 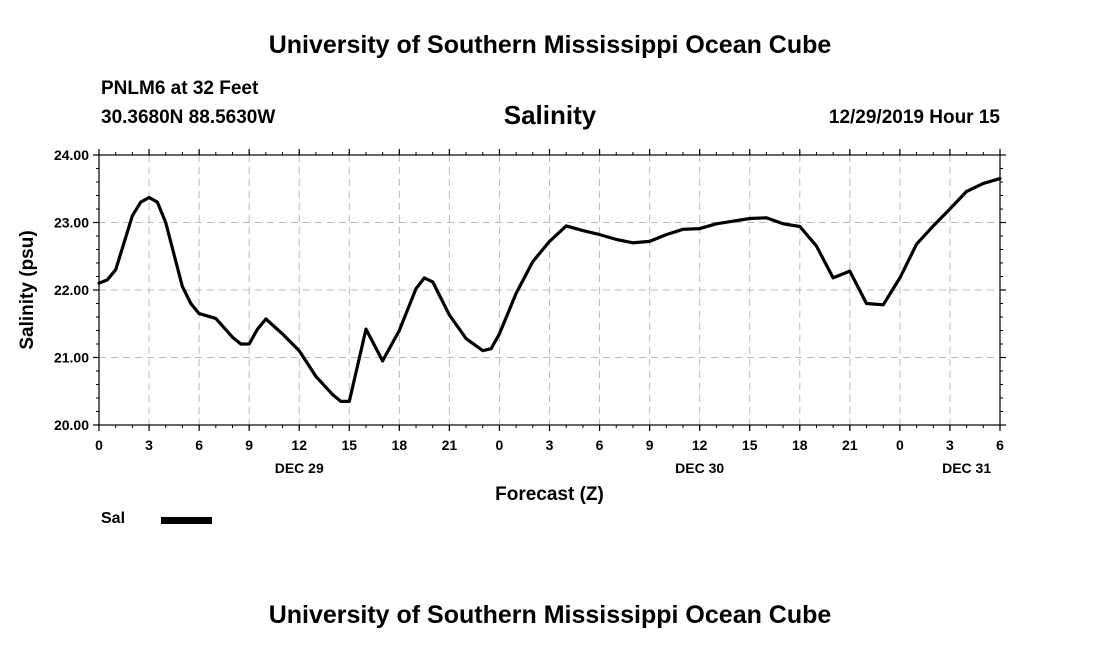 What do you see at coordinates (650, 445) in the screenshot?
I see `x-tick-label: 9` at bounding box center [650, 445].